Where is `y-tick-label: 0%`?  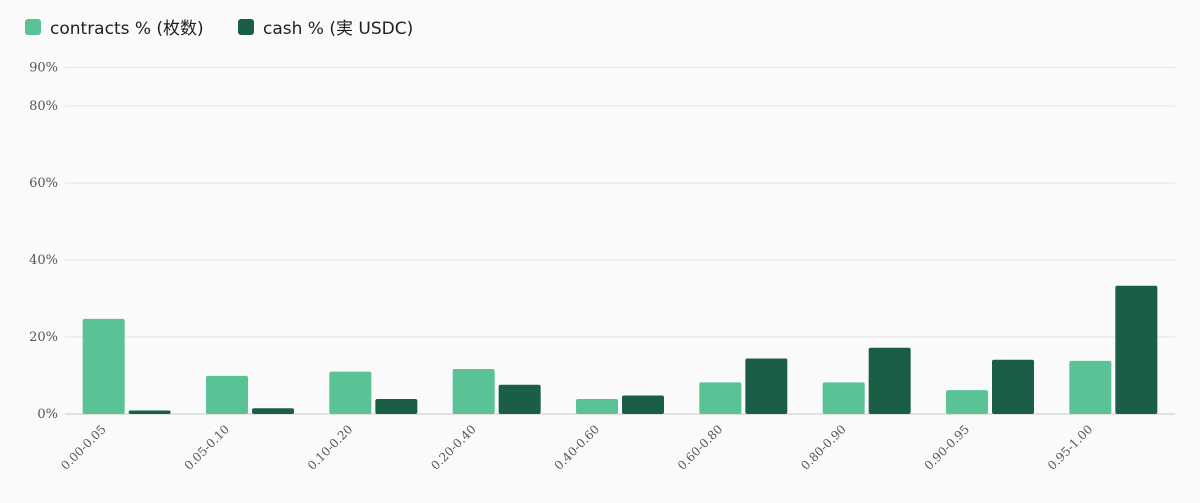 y-tick-label: 0% is located at coordinates (47, 414).